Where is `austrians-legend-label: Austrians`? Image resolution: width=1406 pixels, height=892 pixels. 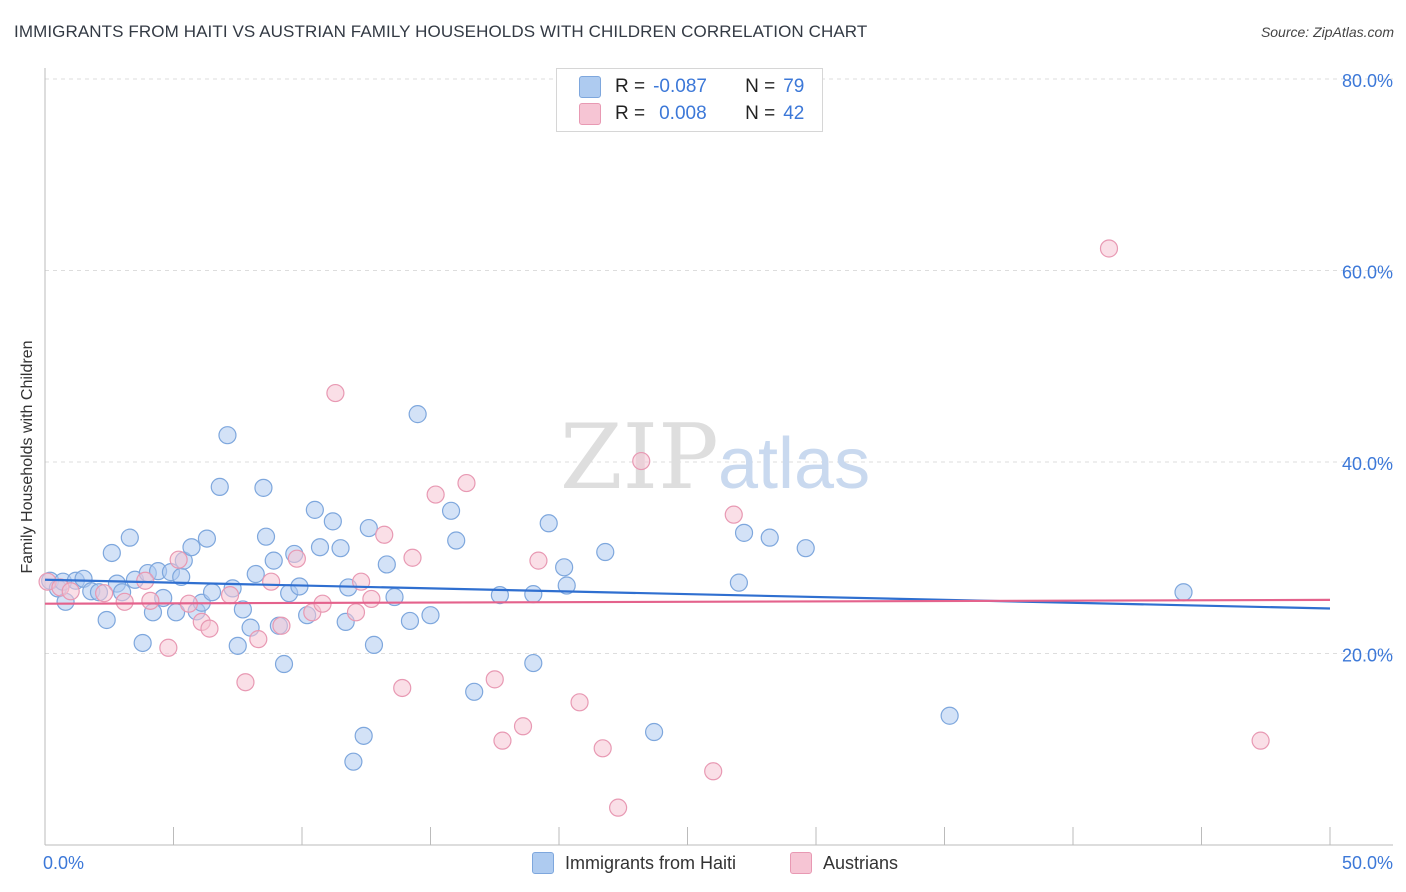 austrians-legend-label: Austrians is located at coordinates (861, 862).